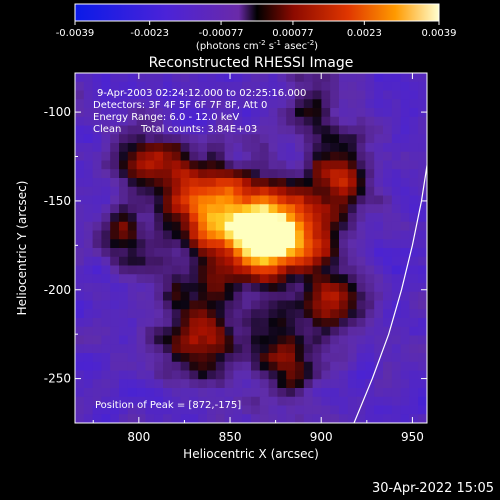  I want to click on y-tick-label: -150, so click(57, 201).